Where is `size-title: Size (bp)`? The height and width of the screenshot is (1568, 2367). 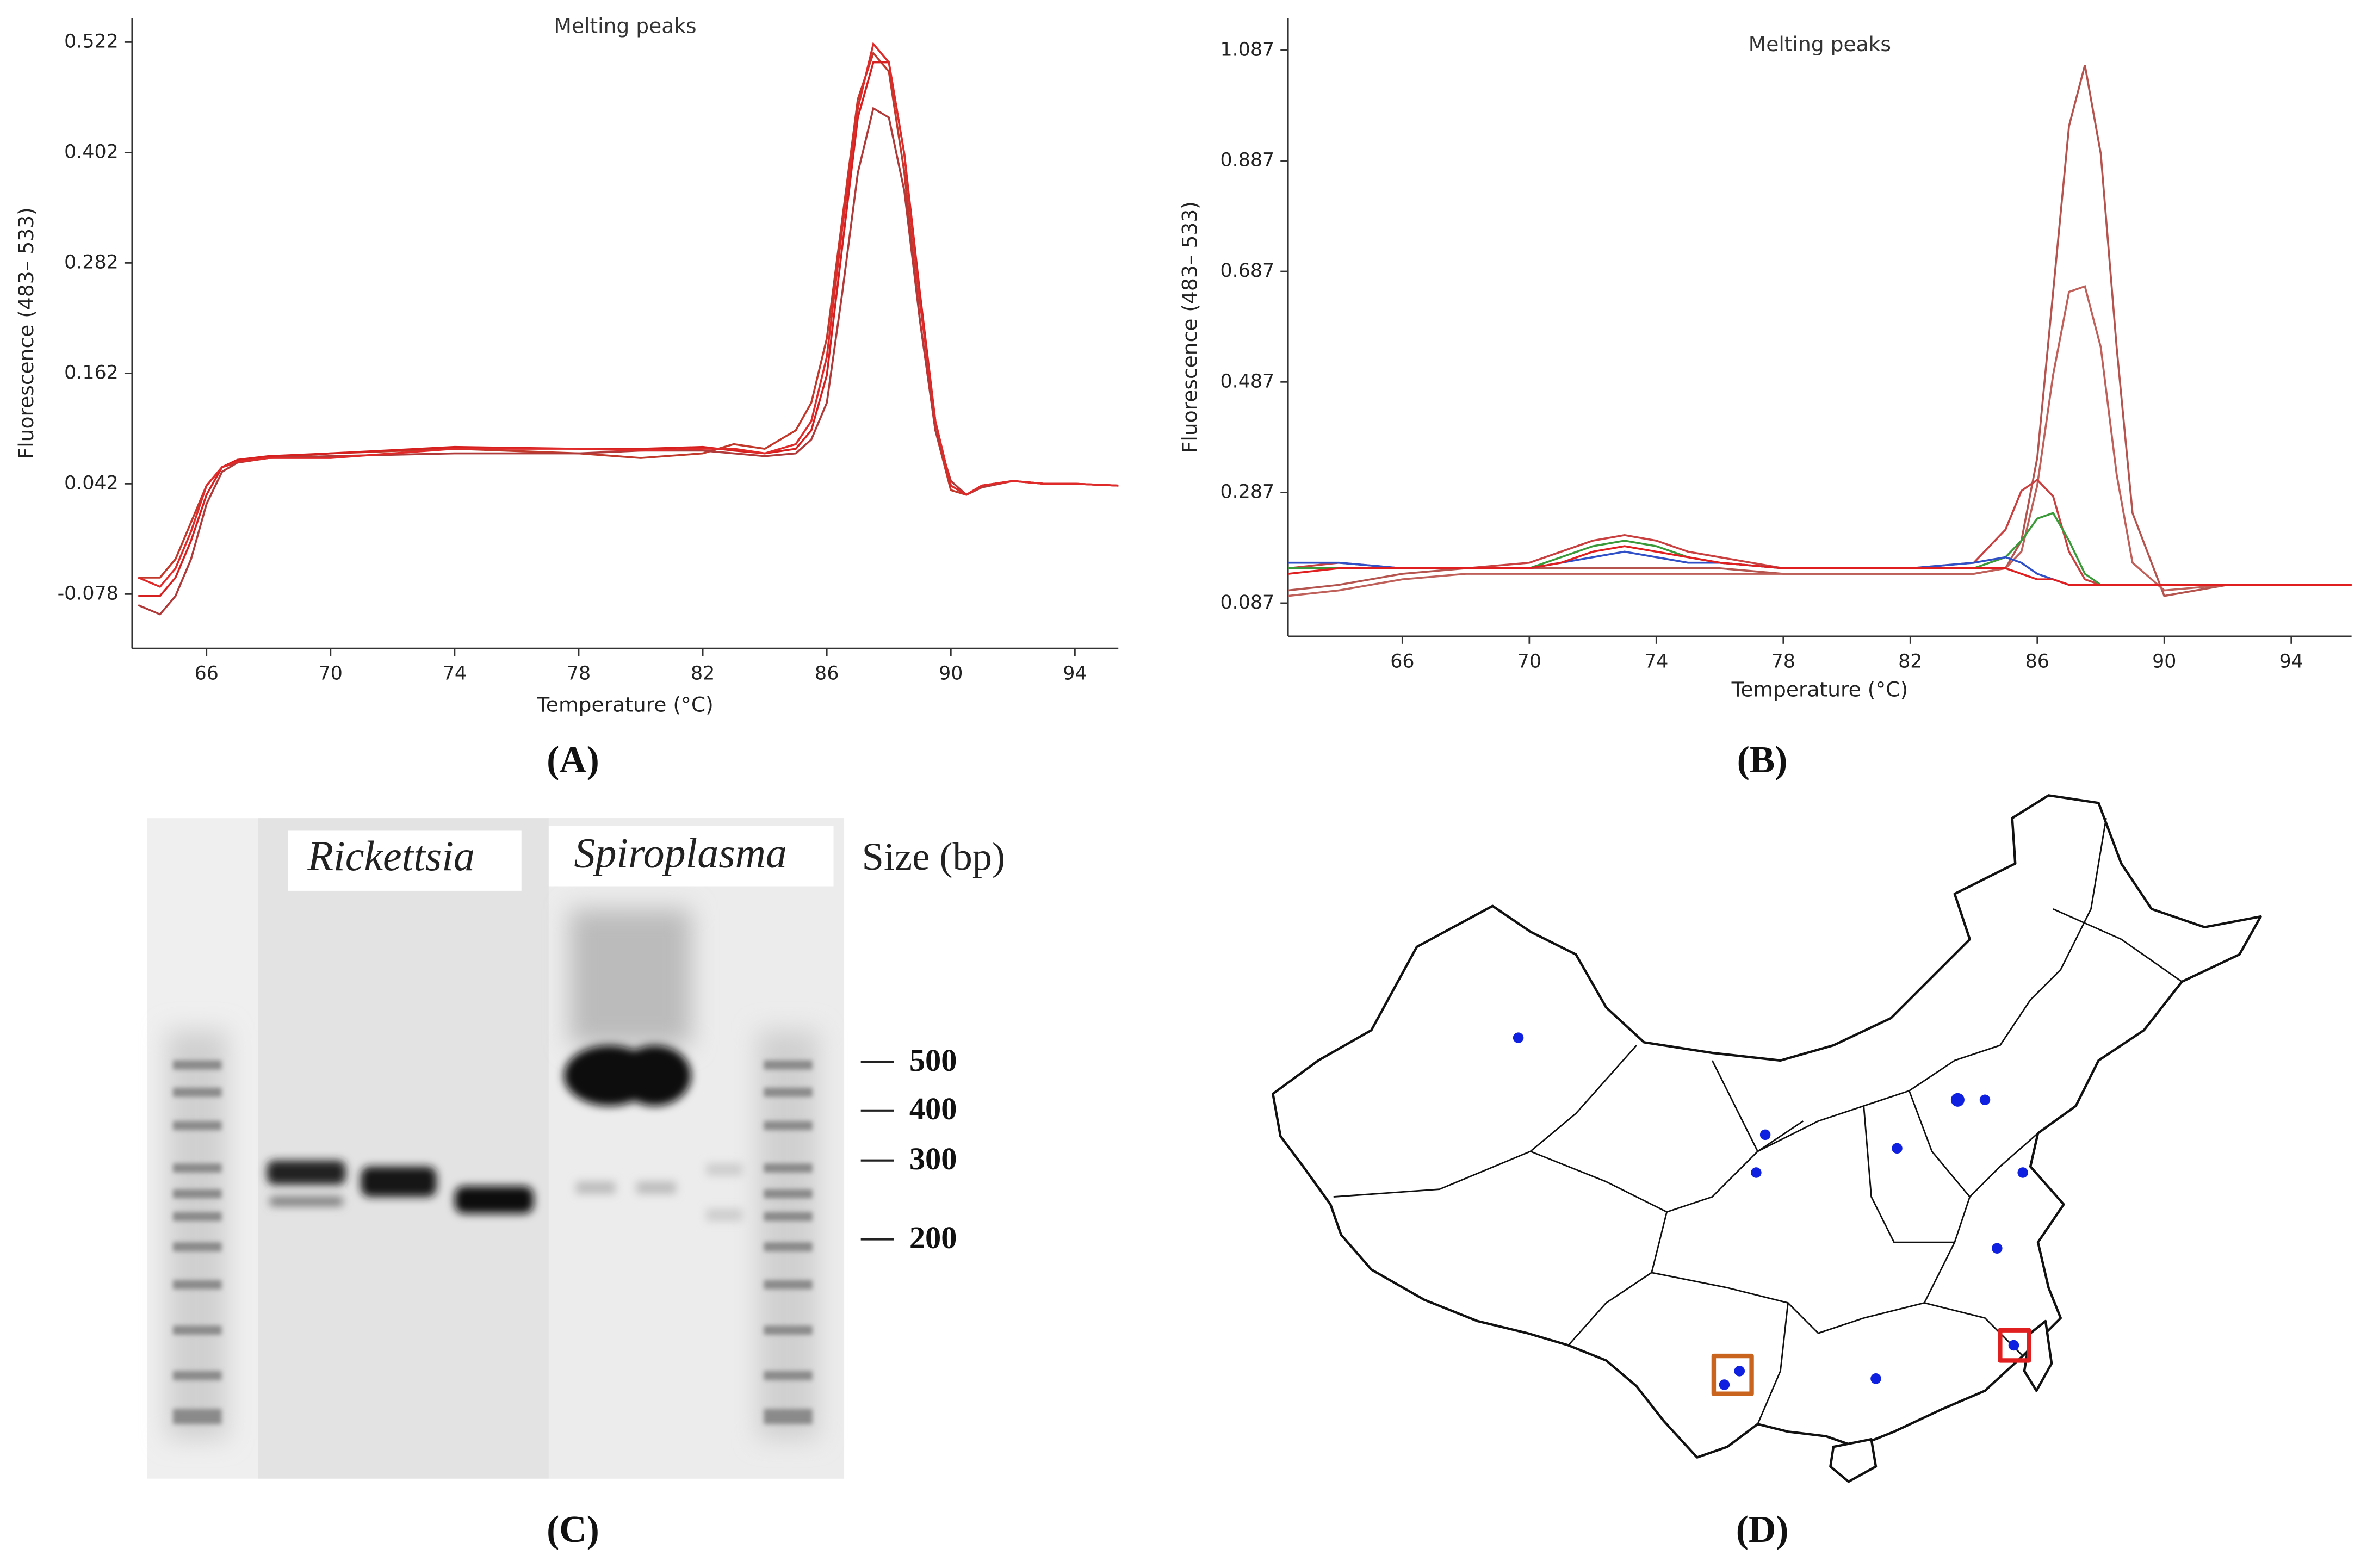
size-title: Size (bp) is located at coordinates (934, 856).